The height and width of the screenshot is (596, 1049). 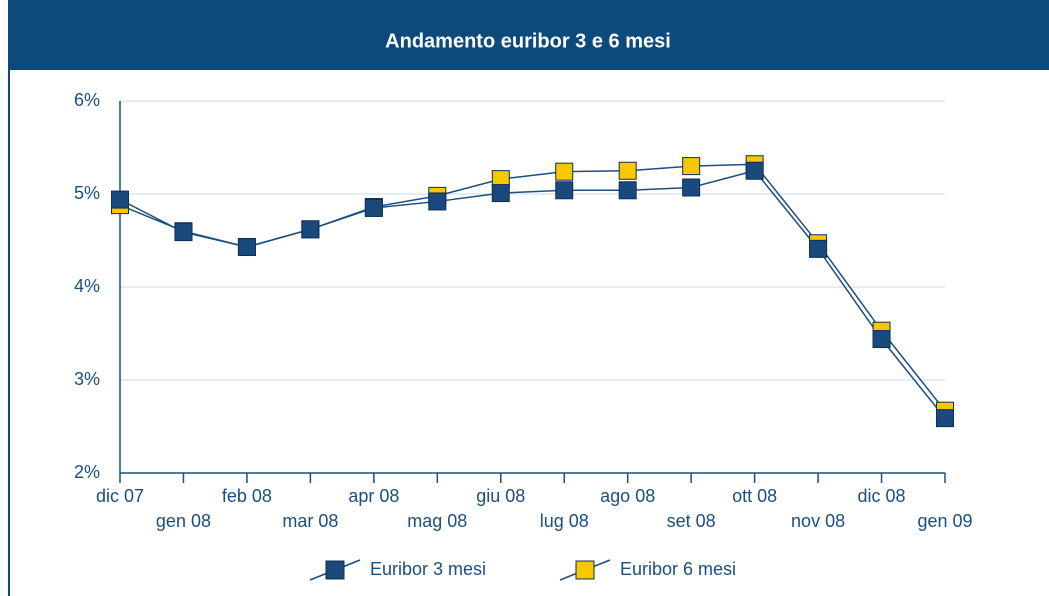 I want to click on header-band, so click(x=528, y=35).